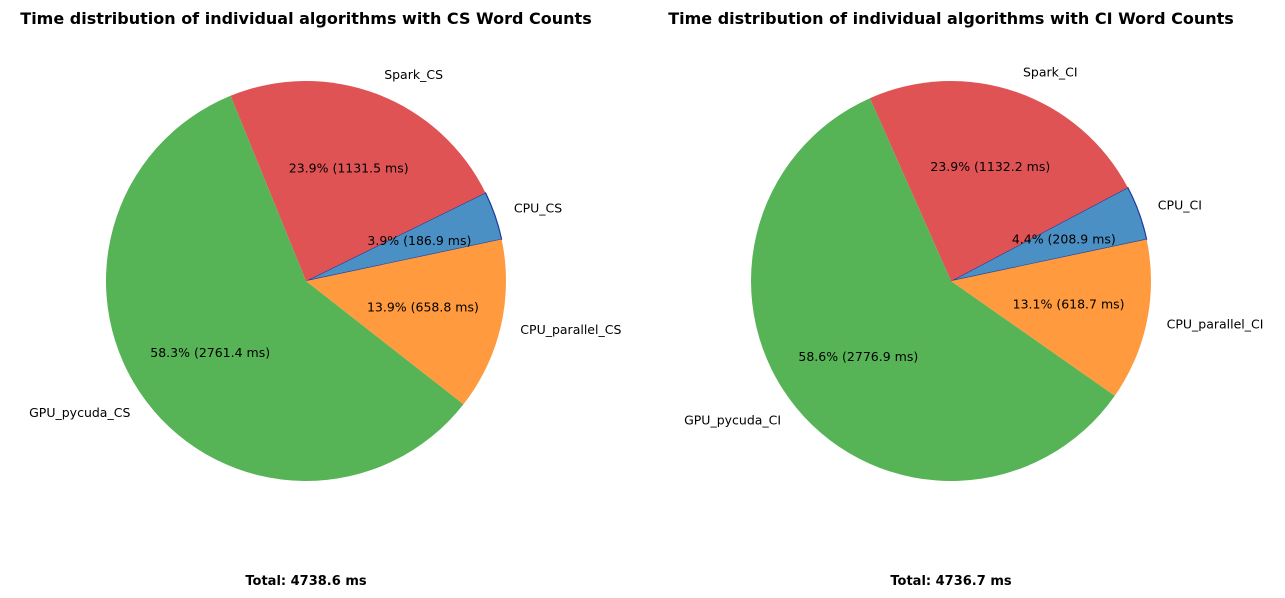  What do you see at coordinates (406, 322) in the screenshot?
I see `pie-slice-cpu-parallel-cs` at bounding box center [406, 322].